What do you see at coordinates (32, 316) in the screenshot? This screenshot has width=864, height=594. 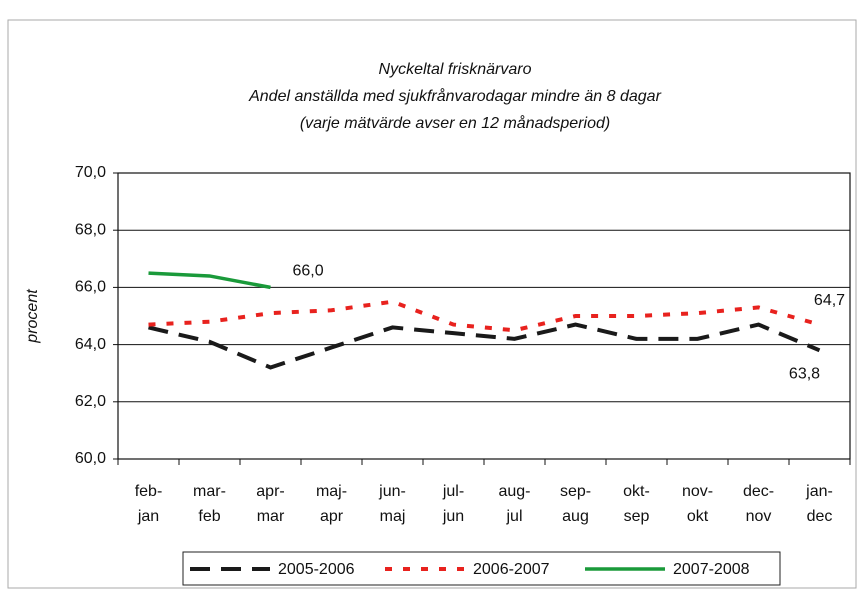 I see `y-axis-label: procent` at bounding box center [32, 316].